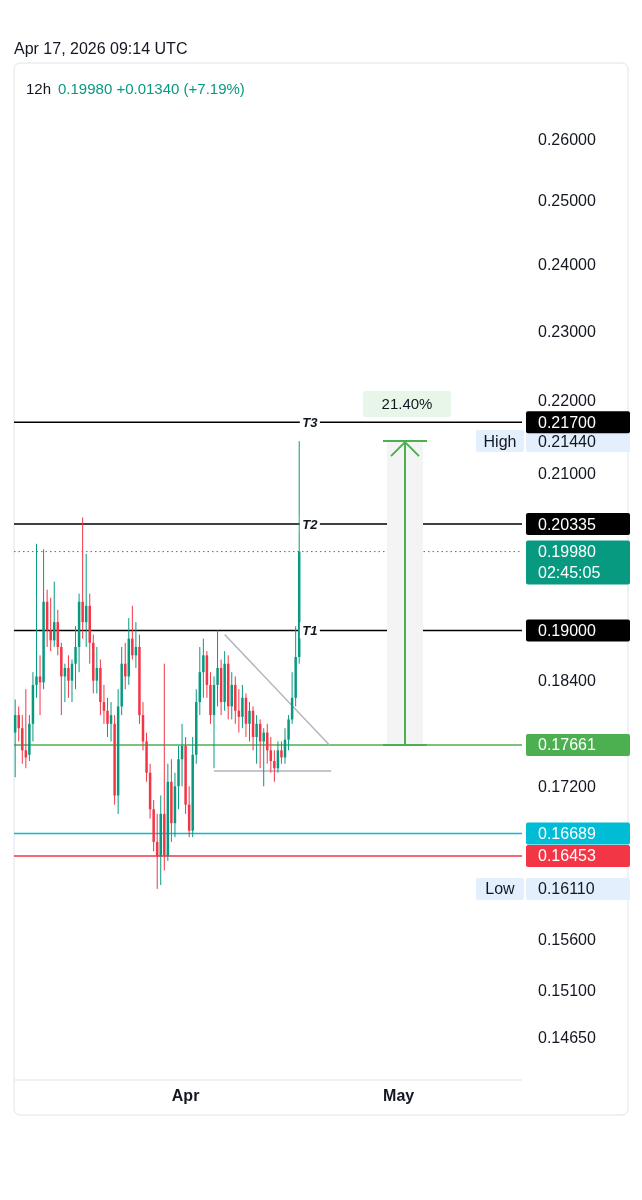  What do you see at coordinates (567, 1038) in the screenshot?
I see `y-tick-label: 0.14650` at bounding box center [567, 1038].